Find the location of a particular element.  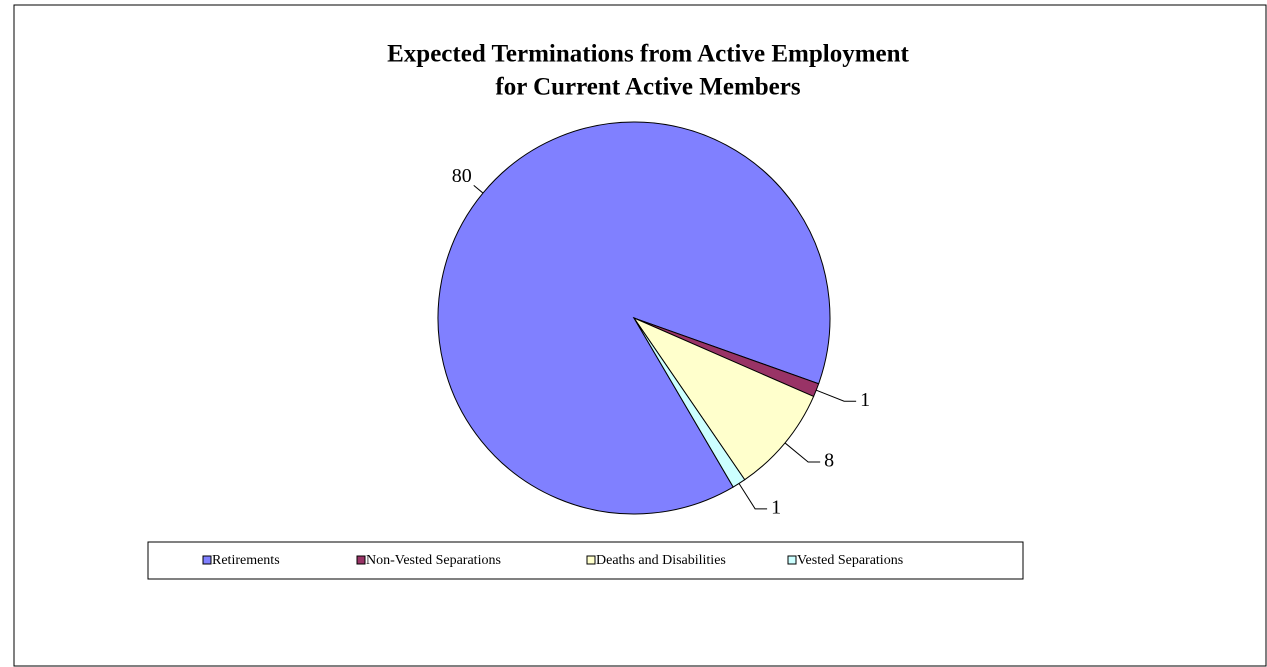

legend-label: Deaths and Disabilities is located at coordinates (661, 560).